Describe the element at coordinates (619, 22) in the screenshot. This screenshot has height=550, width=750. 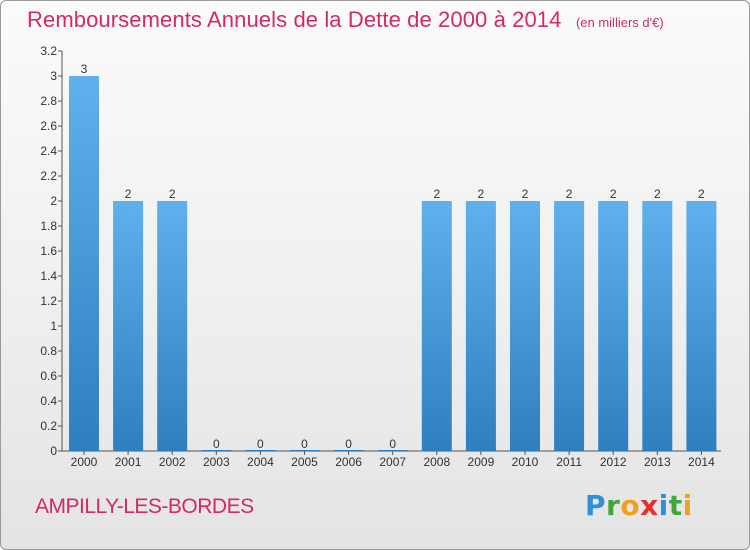
I see `chart-subtitle: (en milliers d'€)` at that location.